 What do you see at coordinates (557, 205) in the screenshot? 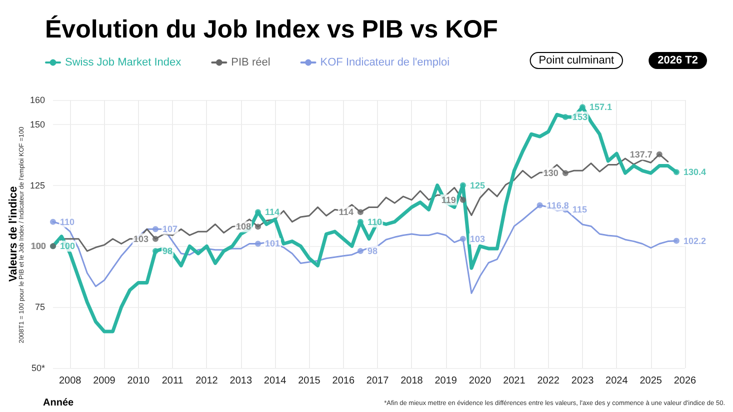
I see `data-label: 116.8` at bounding box center [557, 205].